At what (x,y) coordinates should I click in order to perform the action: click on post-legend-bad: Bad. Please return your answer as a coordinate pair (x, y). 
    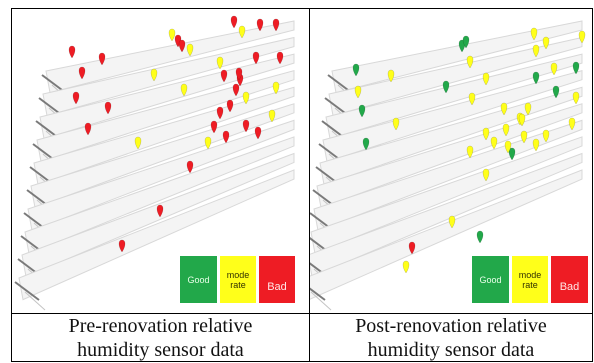
    Looking at the image, I should click on (569, 279).